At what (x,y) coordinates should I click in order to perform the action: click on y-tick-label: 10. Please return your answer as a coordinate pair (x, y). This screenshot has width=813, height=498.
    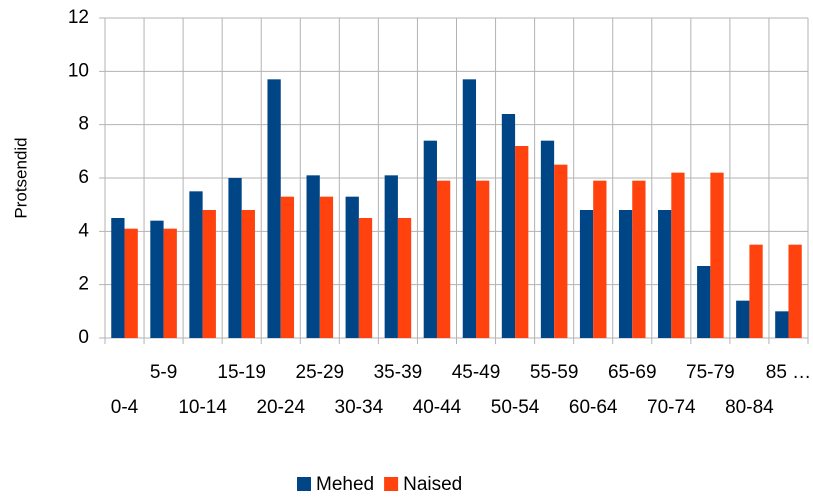
    Looking at the image, I should click on (78, 70).